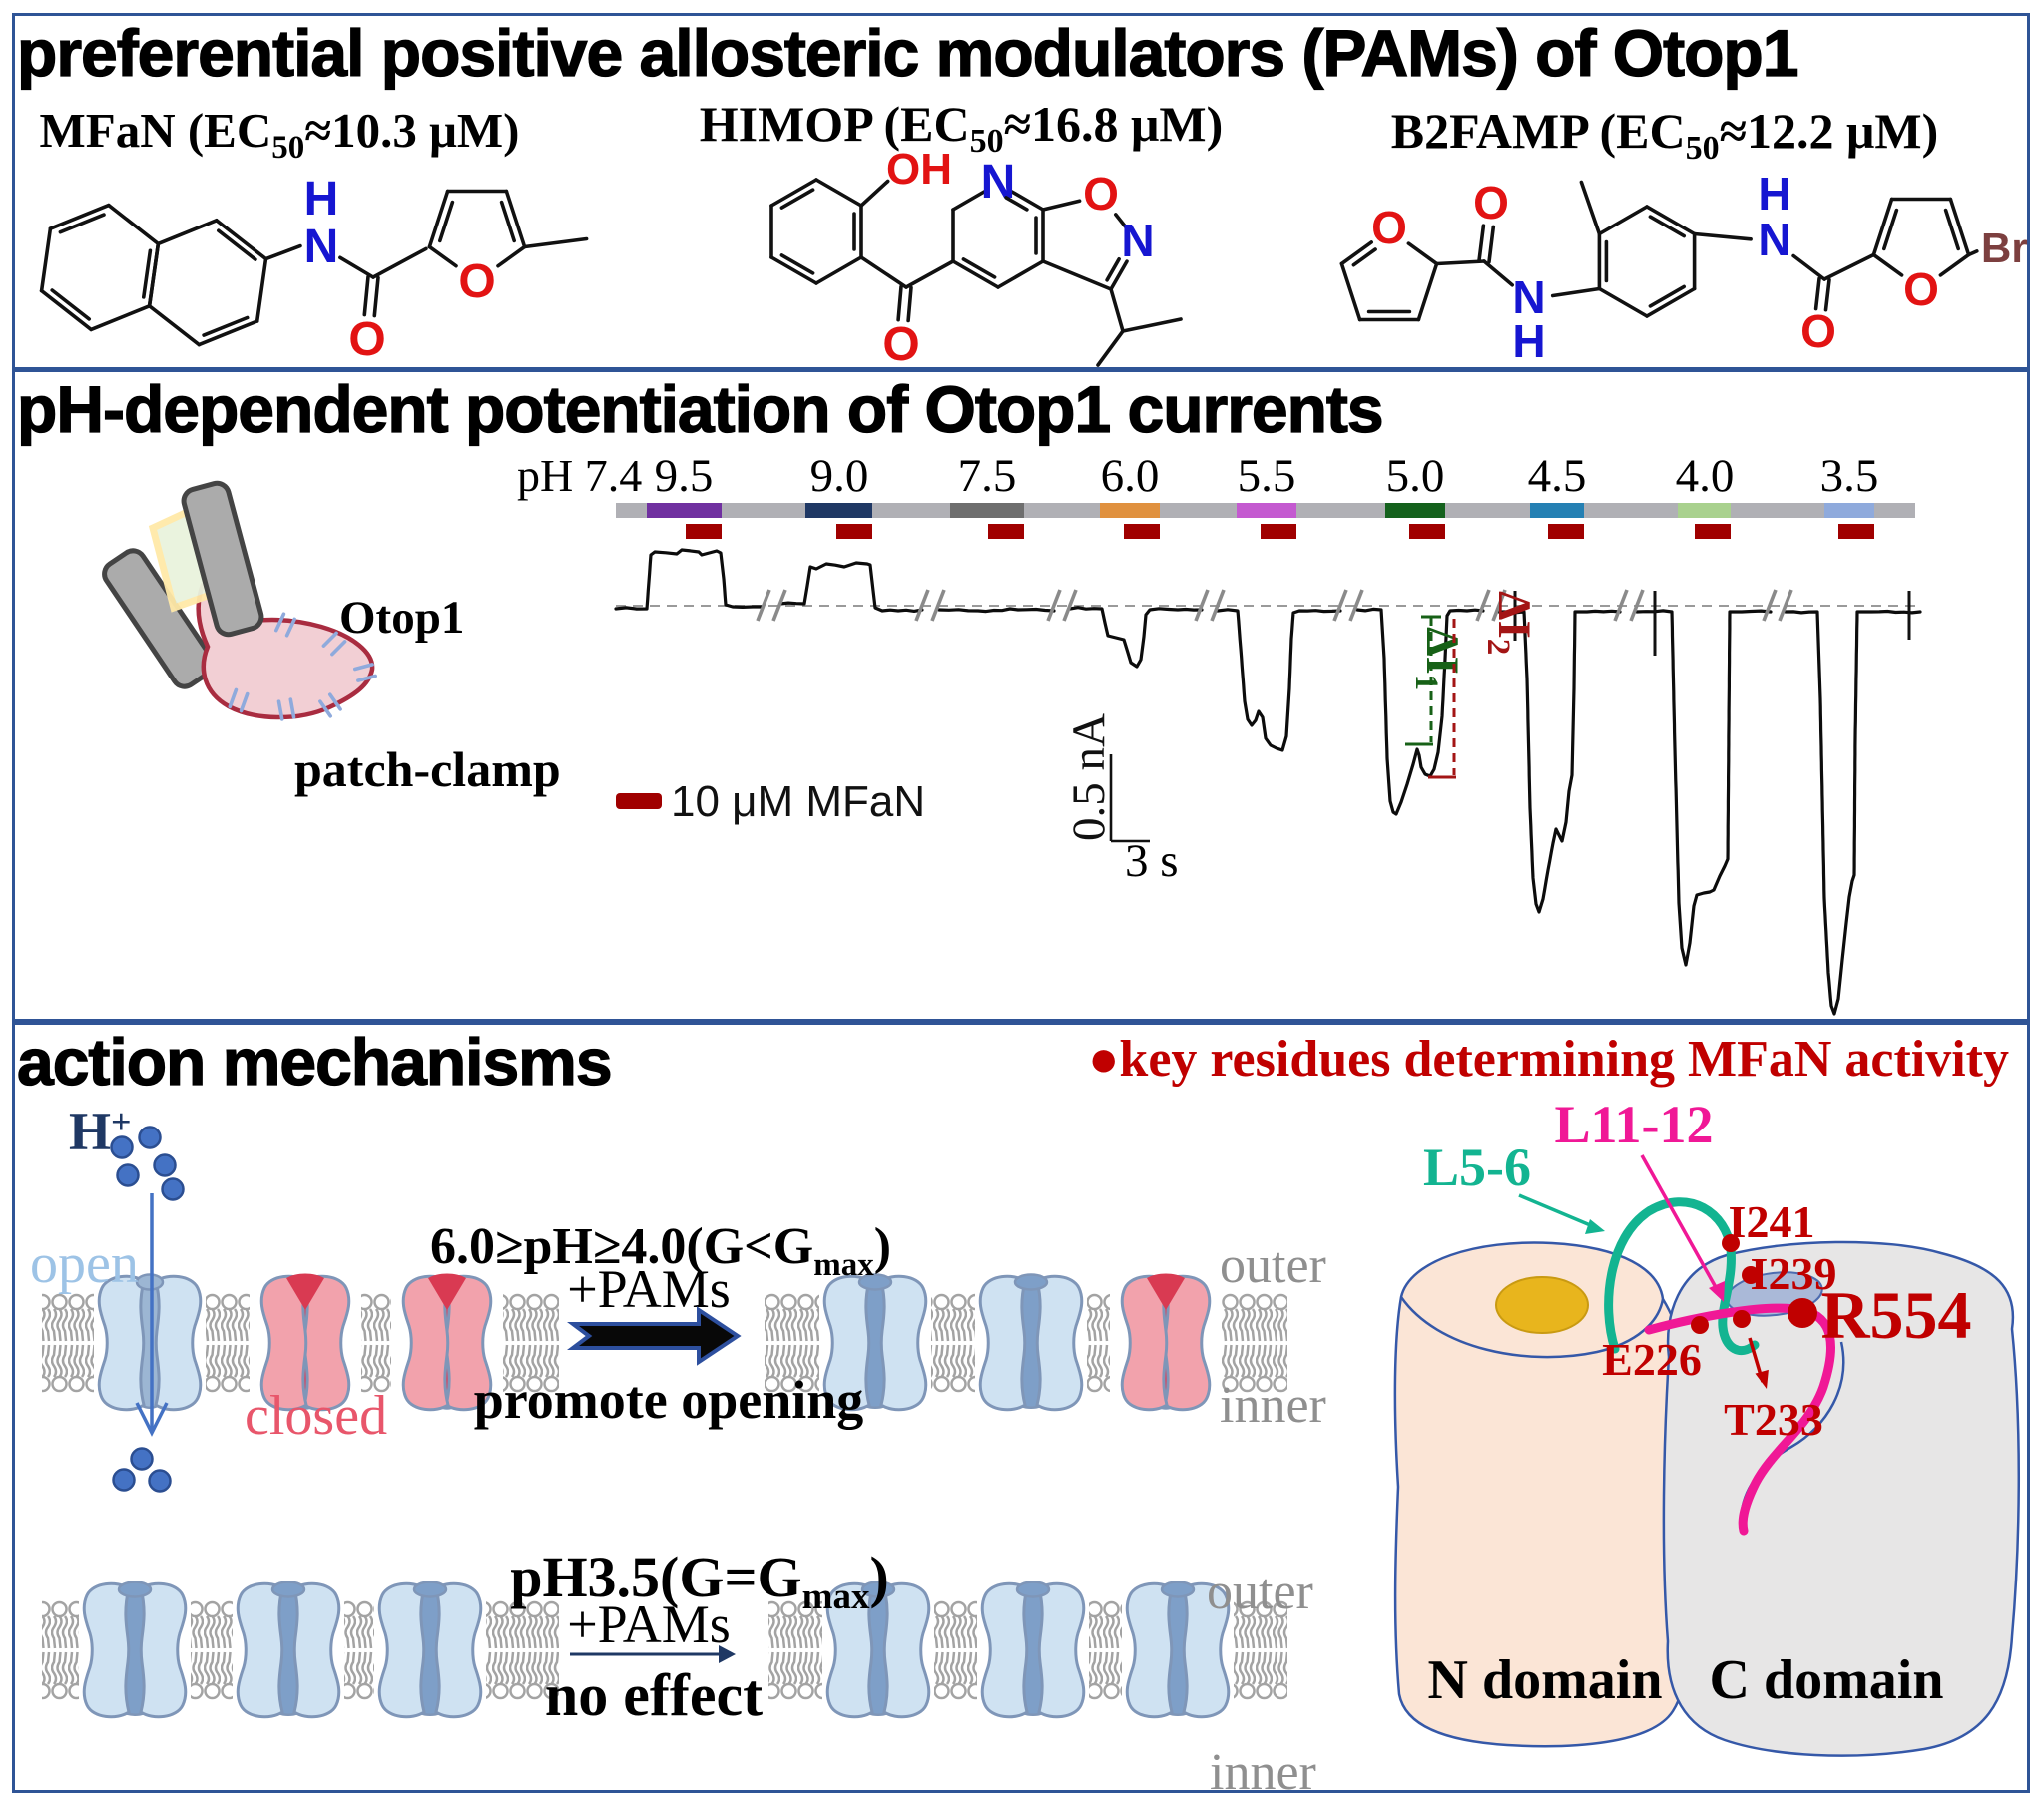  Describe the element at coordinates (1130, 476) in the screenshot. I see `svg-text: 6.0` at that location.